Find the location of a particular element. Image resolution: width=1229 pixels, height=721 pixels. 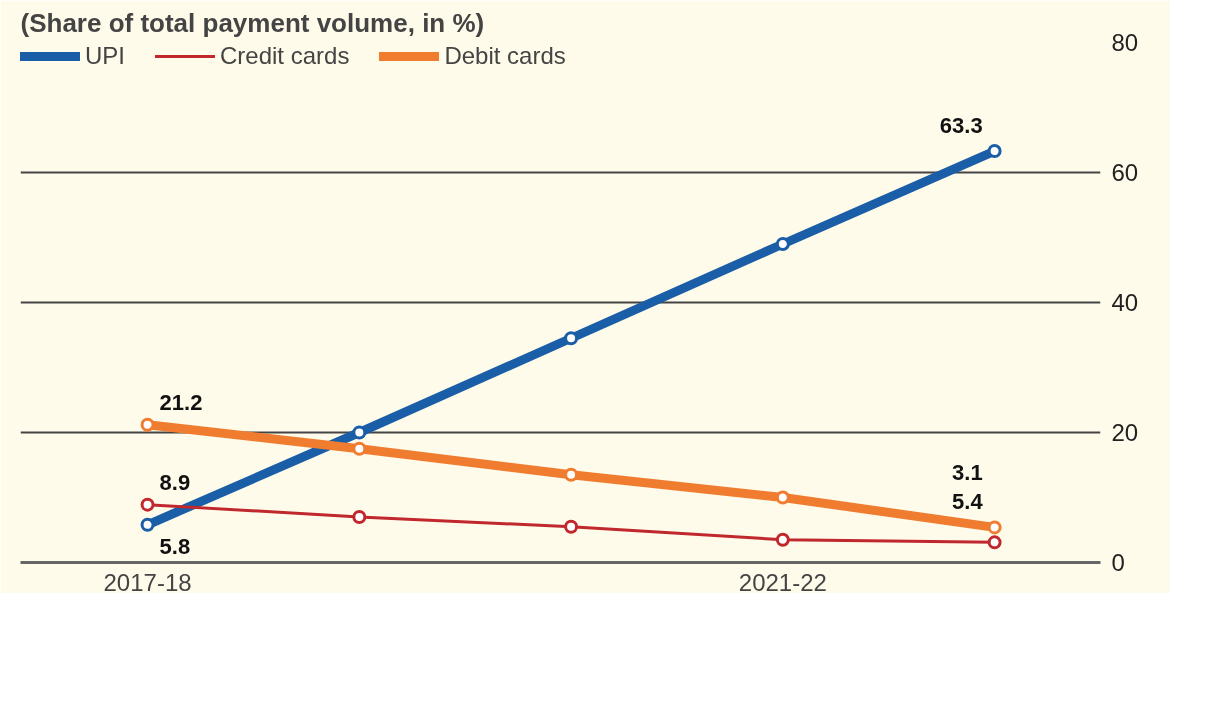

legend-label: Debit cards is located at coordinates (505, 56).